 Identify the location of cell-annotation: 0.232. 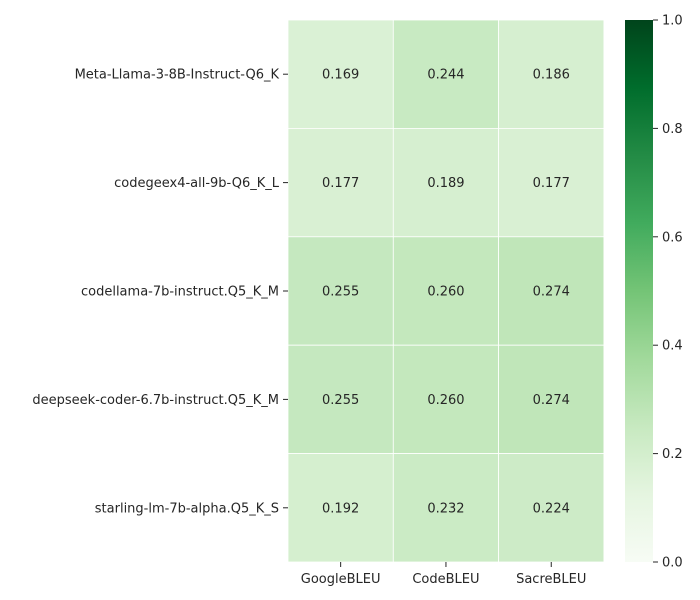
(445, 508).